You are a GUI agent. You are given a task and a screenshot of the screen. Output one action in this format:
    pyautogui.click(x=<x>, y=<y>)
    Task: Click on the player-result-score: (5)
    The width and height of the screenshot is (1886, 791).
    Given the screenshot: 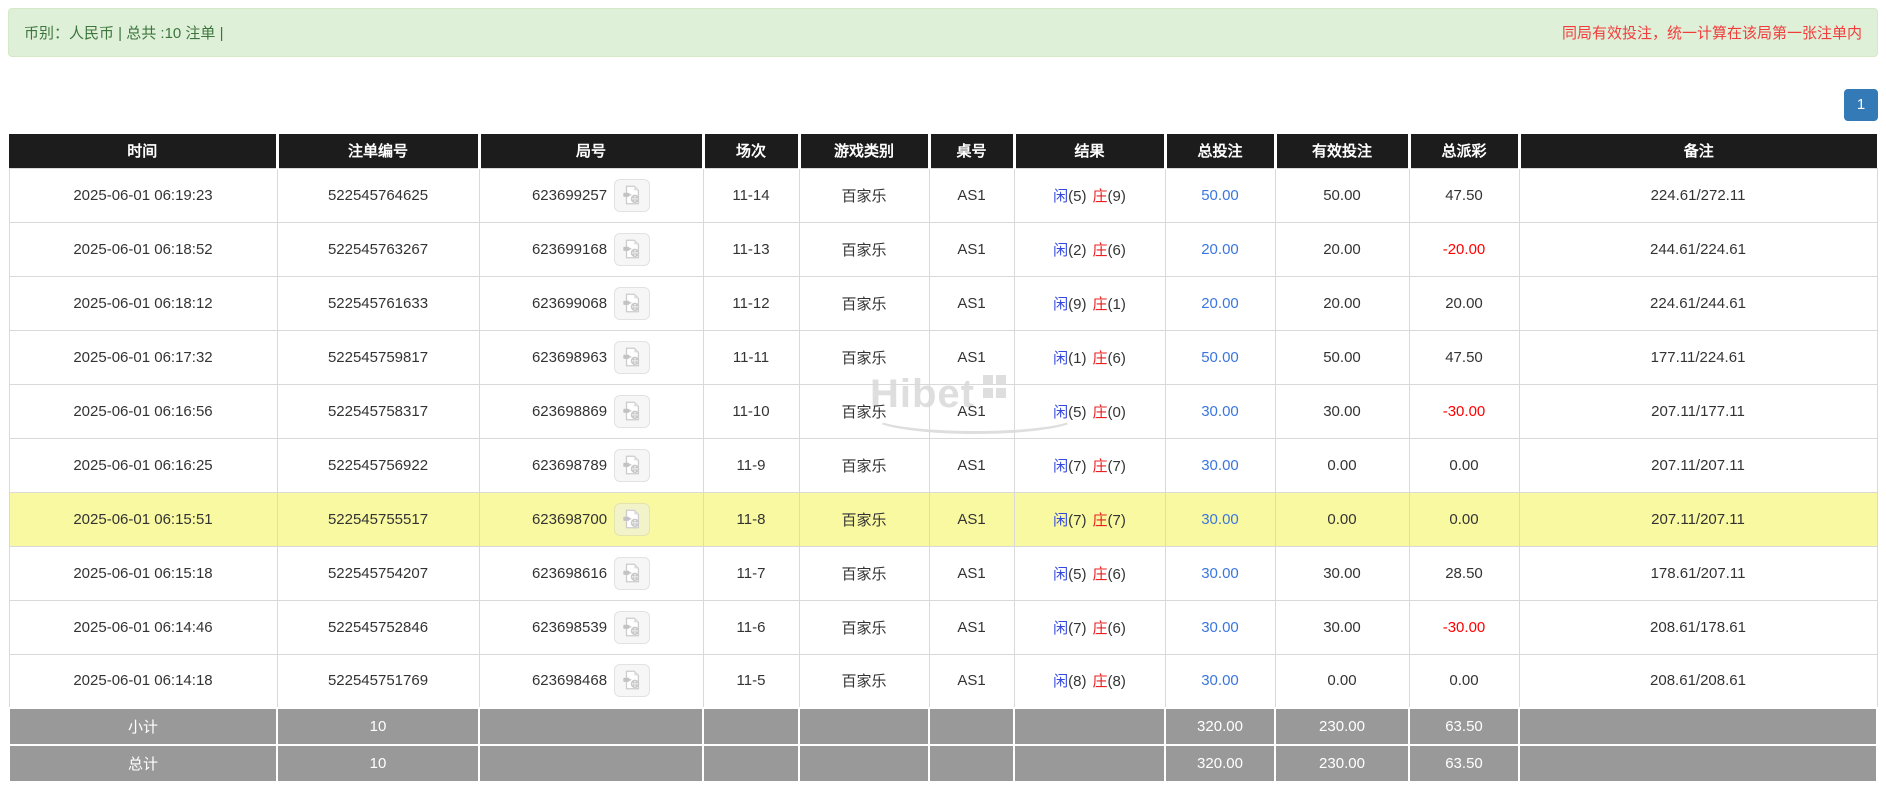 What is the action you would take?
    pyautogui.click(x=1077, y=412)
    